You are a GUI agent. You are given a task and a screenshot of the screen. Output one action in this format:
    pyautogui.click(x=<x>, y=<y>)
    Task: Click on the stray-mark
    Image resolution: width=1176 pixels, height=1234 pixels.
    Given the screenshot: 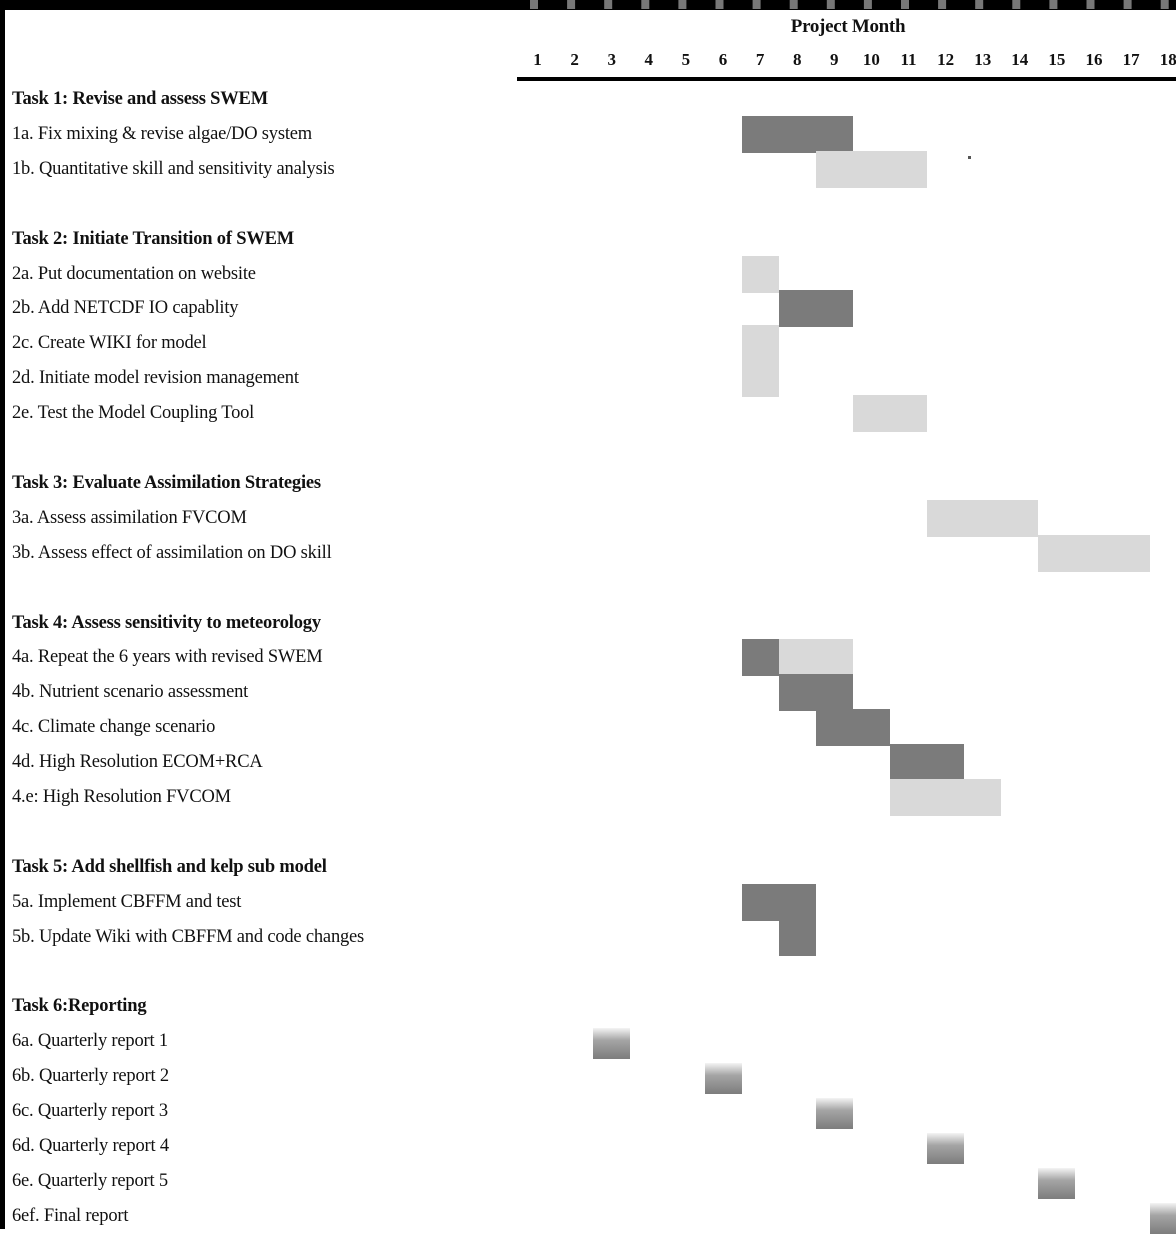 What is the action you would take?
    pyautogui.click(x=969, y=157)
    